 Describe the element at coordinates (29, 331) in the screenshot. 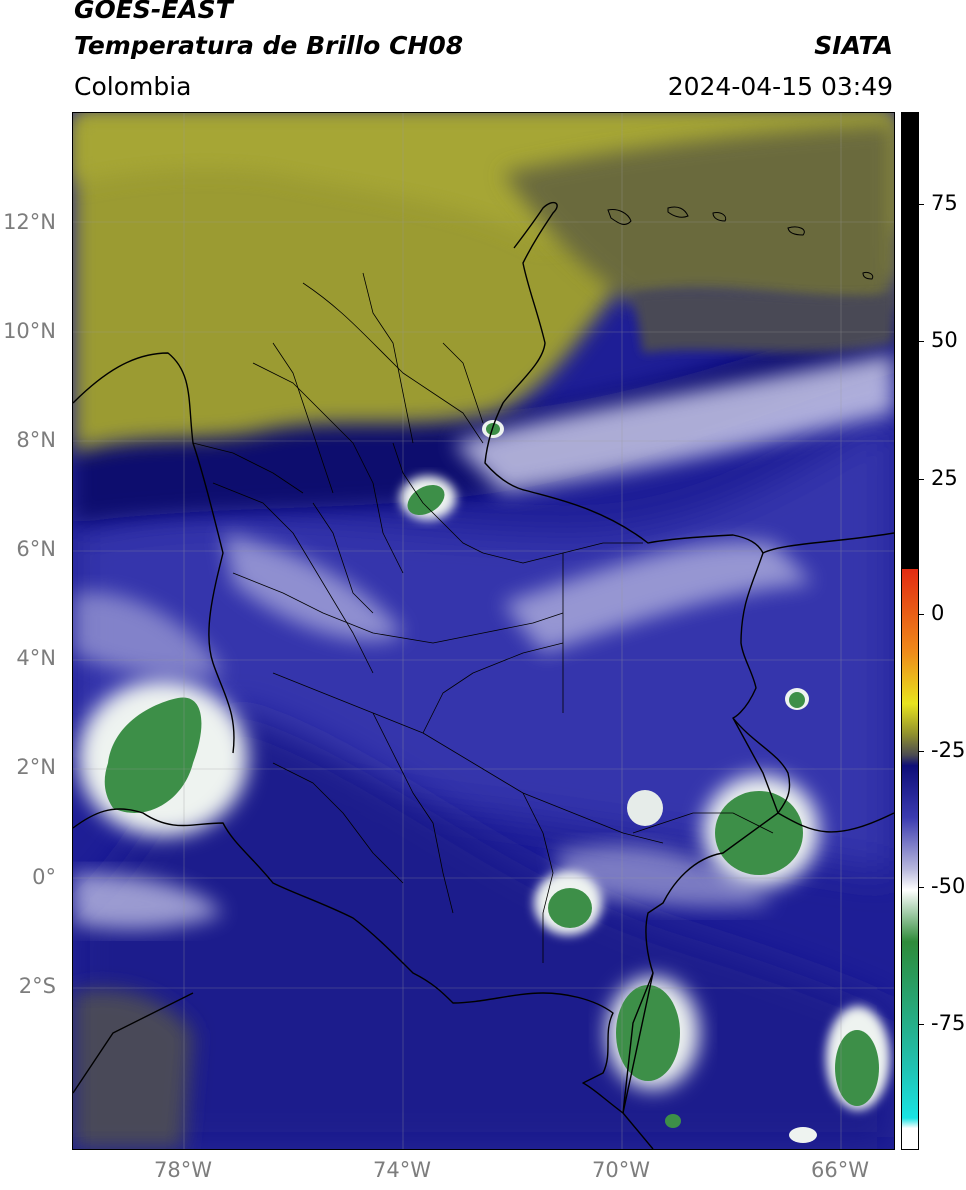

I see `lat-label-10n: 10°N` at that location.